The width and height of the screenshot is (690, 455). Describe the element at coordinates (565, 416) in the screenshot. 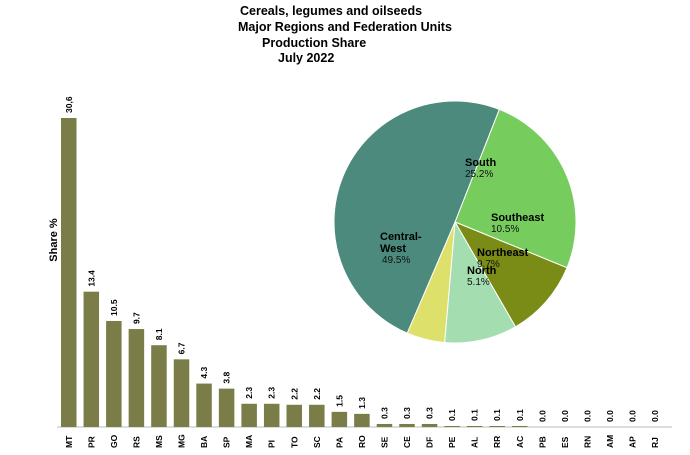

I see `bar-value-ES: 0.0` at that location.